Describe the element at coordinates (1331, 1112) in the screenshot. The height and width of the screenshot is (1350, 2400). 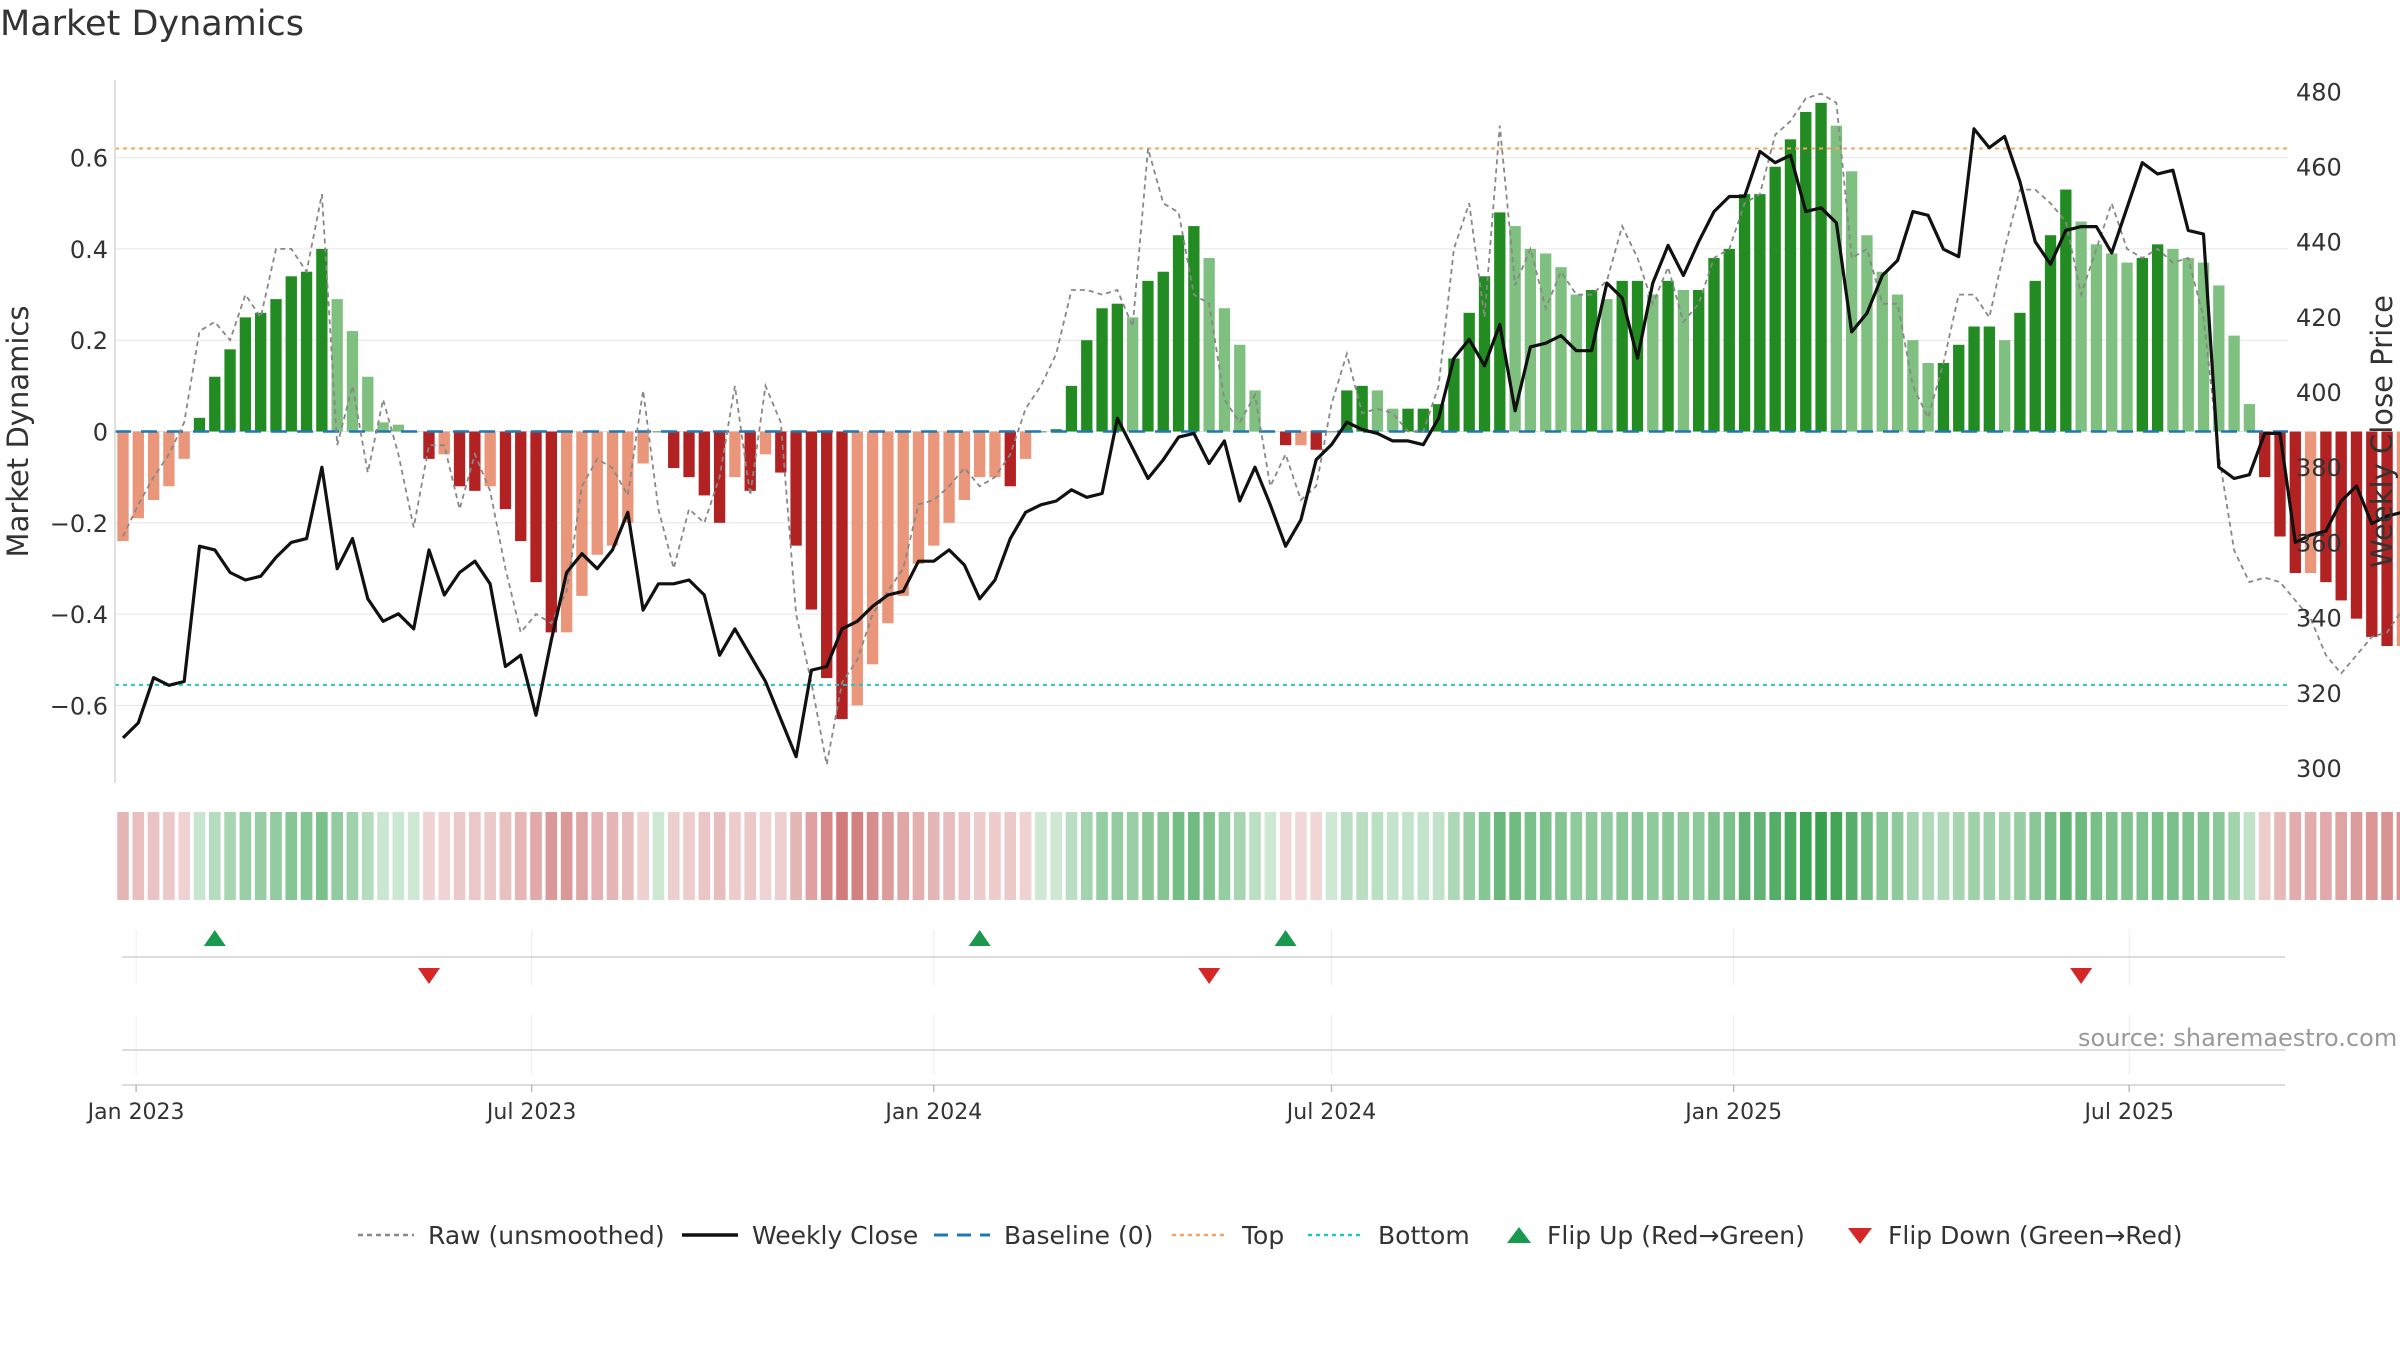
I see `x-tick-label: Jul 2024` at that location.